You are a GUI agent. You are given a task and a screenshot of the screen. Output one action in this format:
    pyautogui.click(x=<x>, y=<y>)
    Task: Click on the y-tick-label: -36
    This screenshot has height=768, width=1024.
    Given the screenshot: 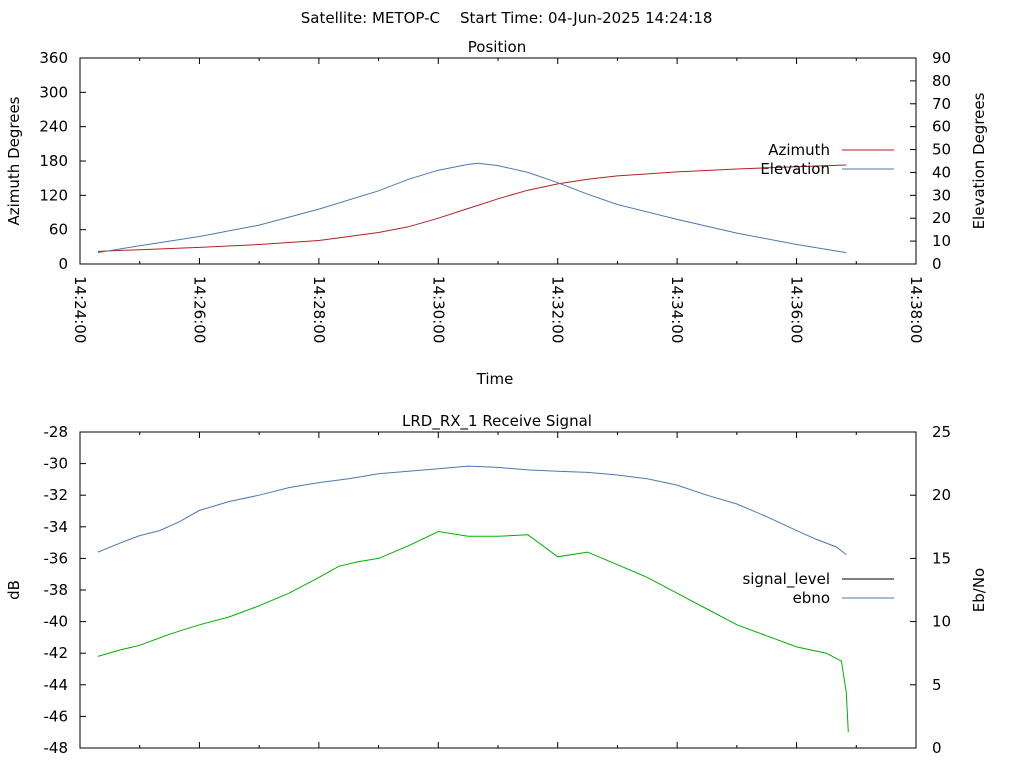 What is the action you would take?
    pyautogui.click(x=56, y=558)
    